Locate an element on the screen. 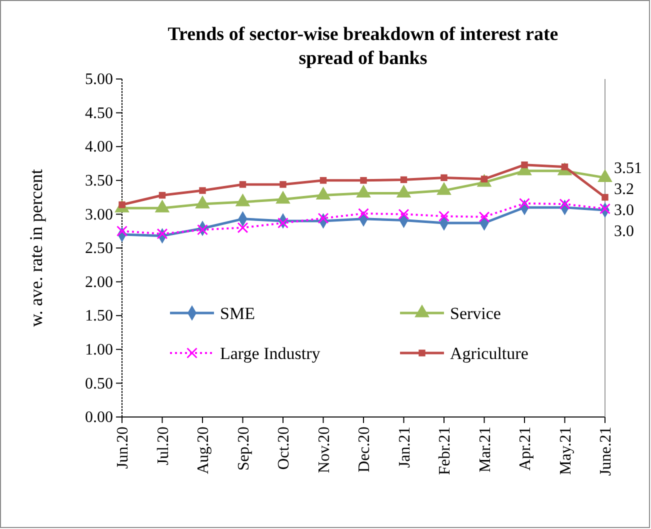 The image size is (651, 529). y-tick-label: 2.00 is located at coordinates (99, 282).